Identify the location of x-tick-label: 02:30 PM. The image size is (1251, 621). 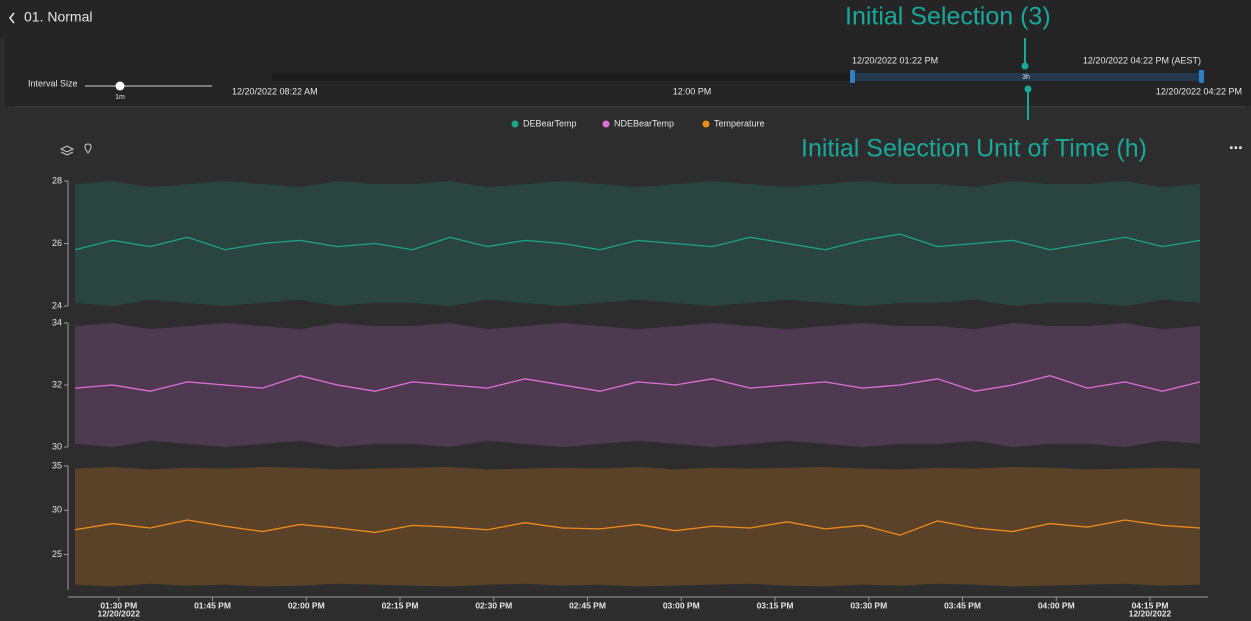
(493, 605).